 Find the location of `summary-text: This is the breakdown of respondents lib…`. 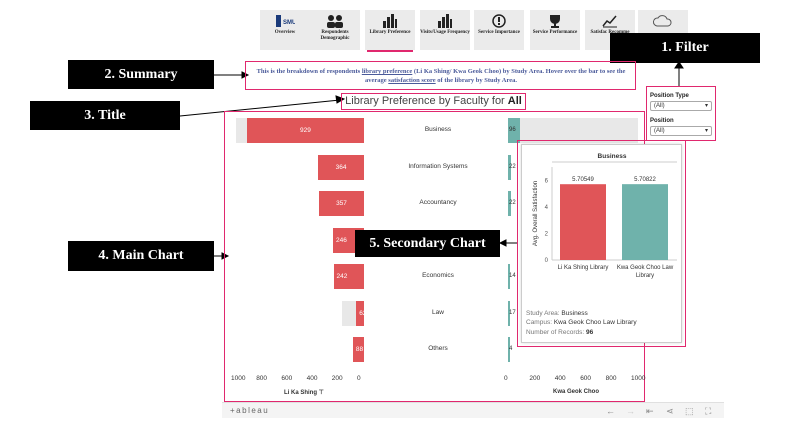

summary-text: This is the breakdown of respondents lib… is located at coordinates (441, 76).